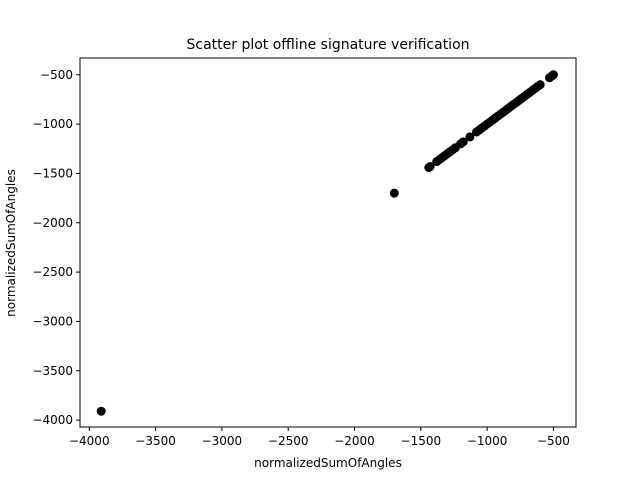  Describe the element at coordinates (52, 173) in the screenshot. I see `y-tick-label: −1500` at that location.